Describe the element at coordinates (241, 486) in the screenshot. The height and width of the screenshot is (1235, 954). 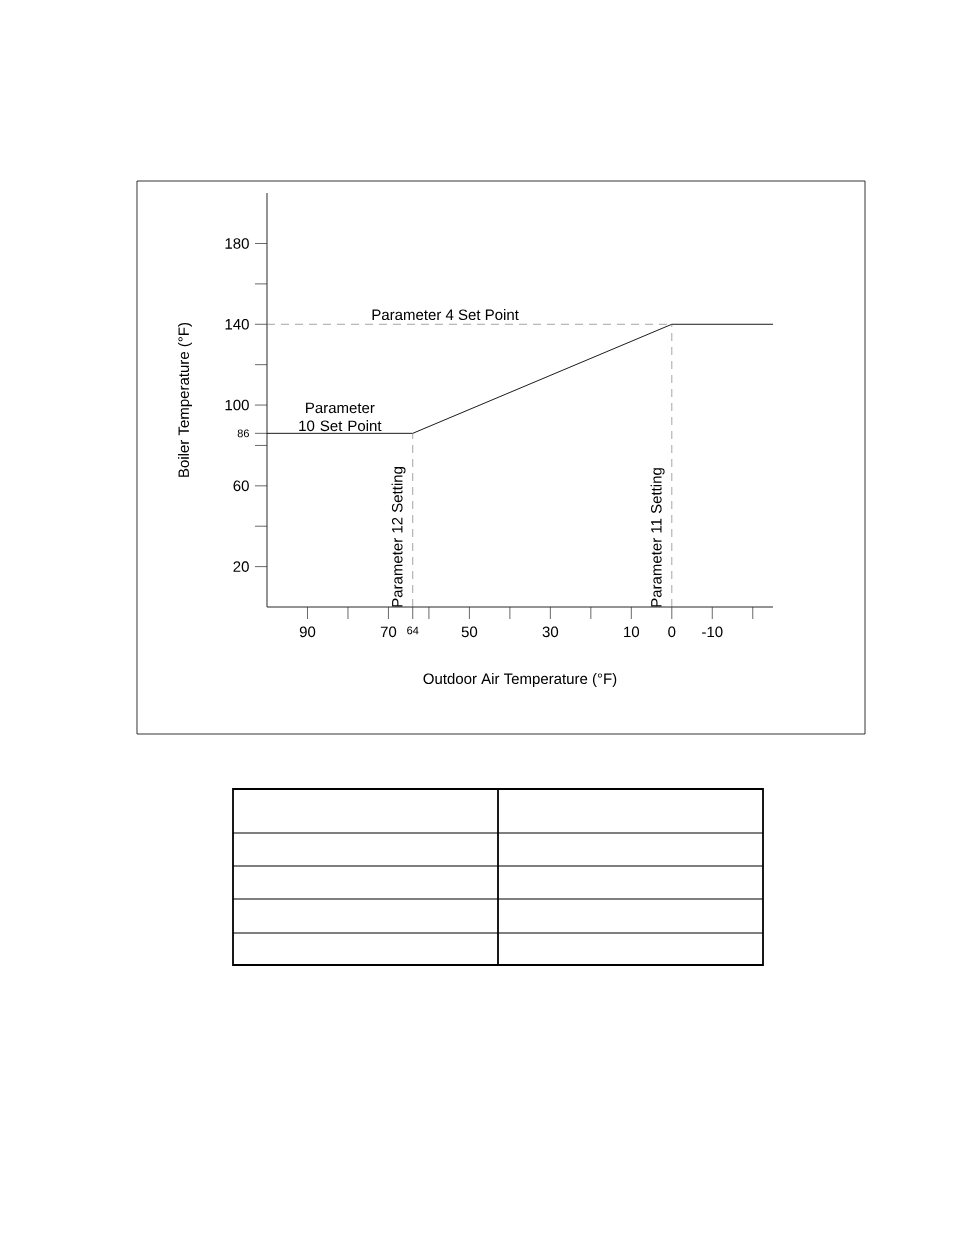
I see `y-tick-label: 60` at that location.